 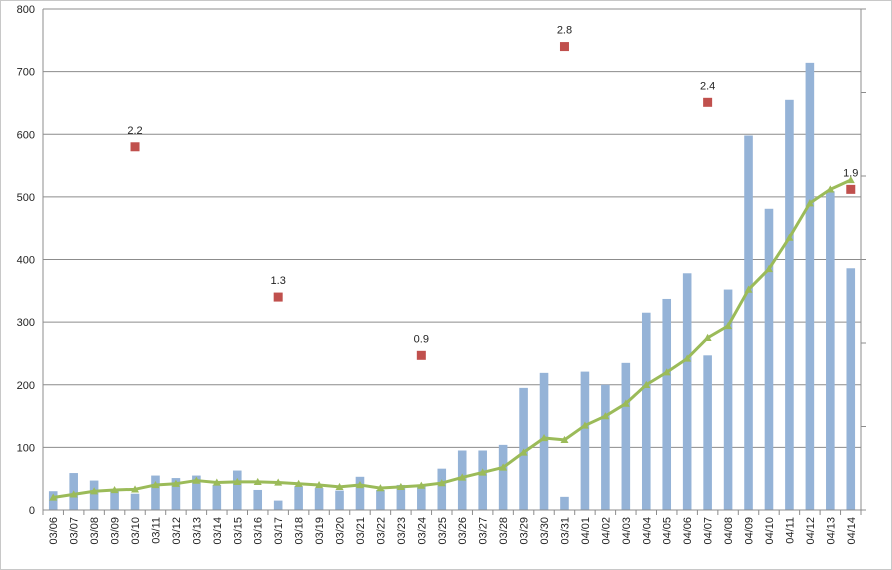 What do you see at coordinates (422, 531) in the screenshot?
I see `x-tick-label: 03/24` at bounding box center [422, 531].